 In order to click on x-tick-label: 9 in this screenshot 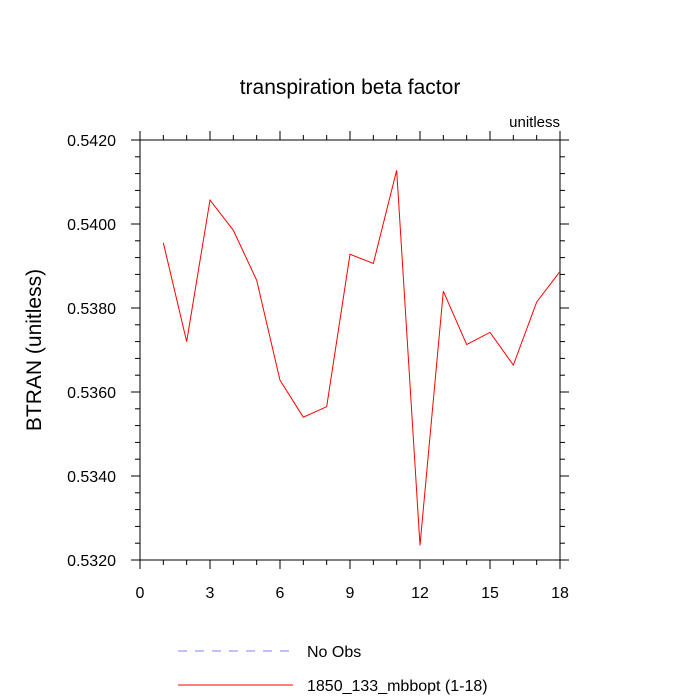, I will do `click(350, 593)`.